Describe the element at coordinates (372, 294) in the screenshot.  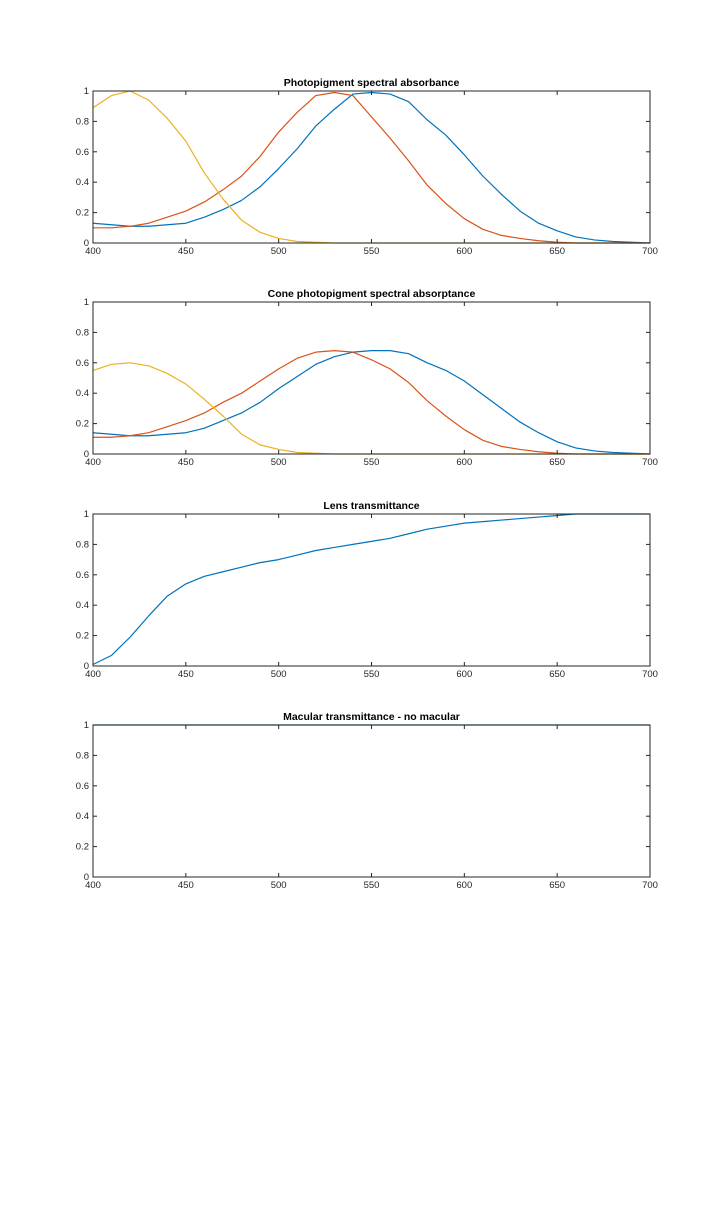
I see `chart-title: Cone photopigment spectral absorptance` at that location.